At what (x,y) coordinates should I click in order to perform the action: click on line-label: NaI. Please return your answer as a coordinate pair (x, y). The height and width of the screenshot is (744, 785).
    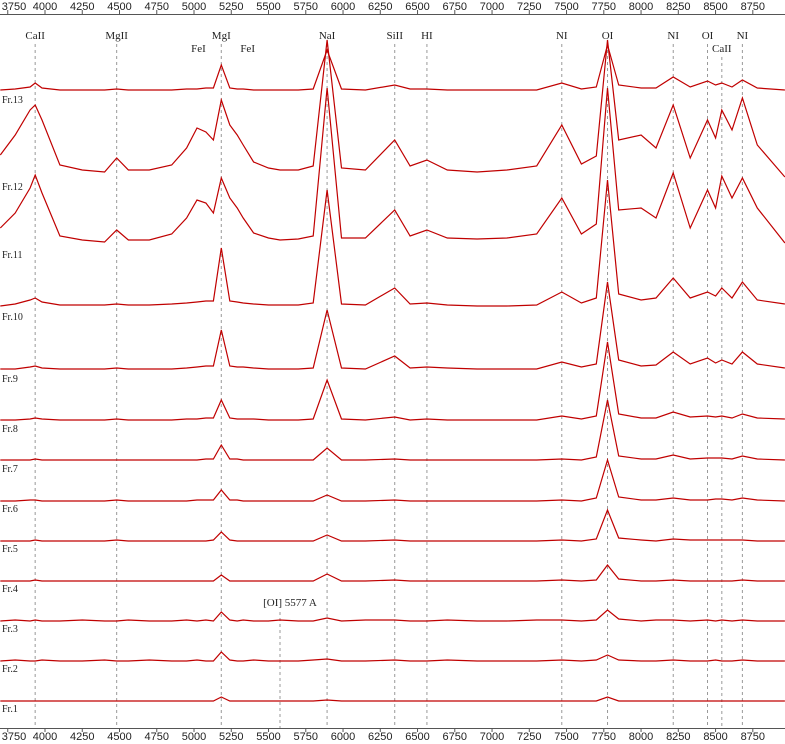
    Looking at the image, I should click on (327, 36).